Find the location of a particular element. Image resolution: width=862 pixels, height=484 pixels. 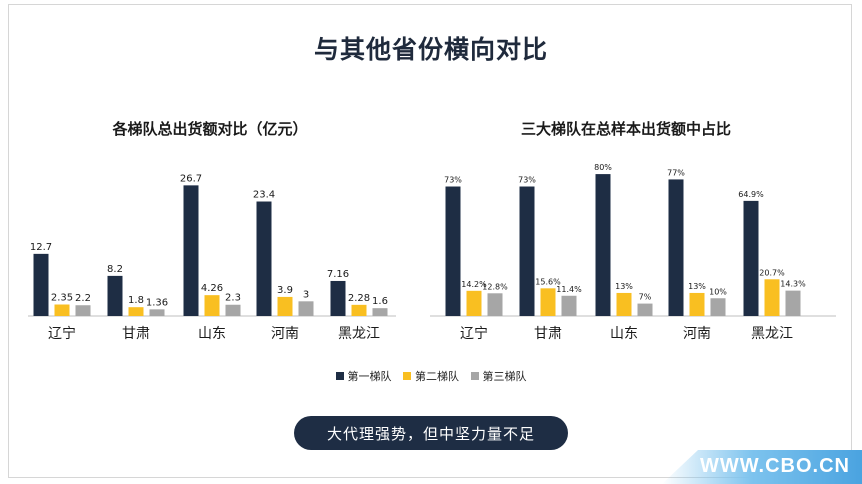

data-label-series-1-5: 7.16 is located at coordinates (338, 274).